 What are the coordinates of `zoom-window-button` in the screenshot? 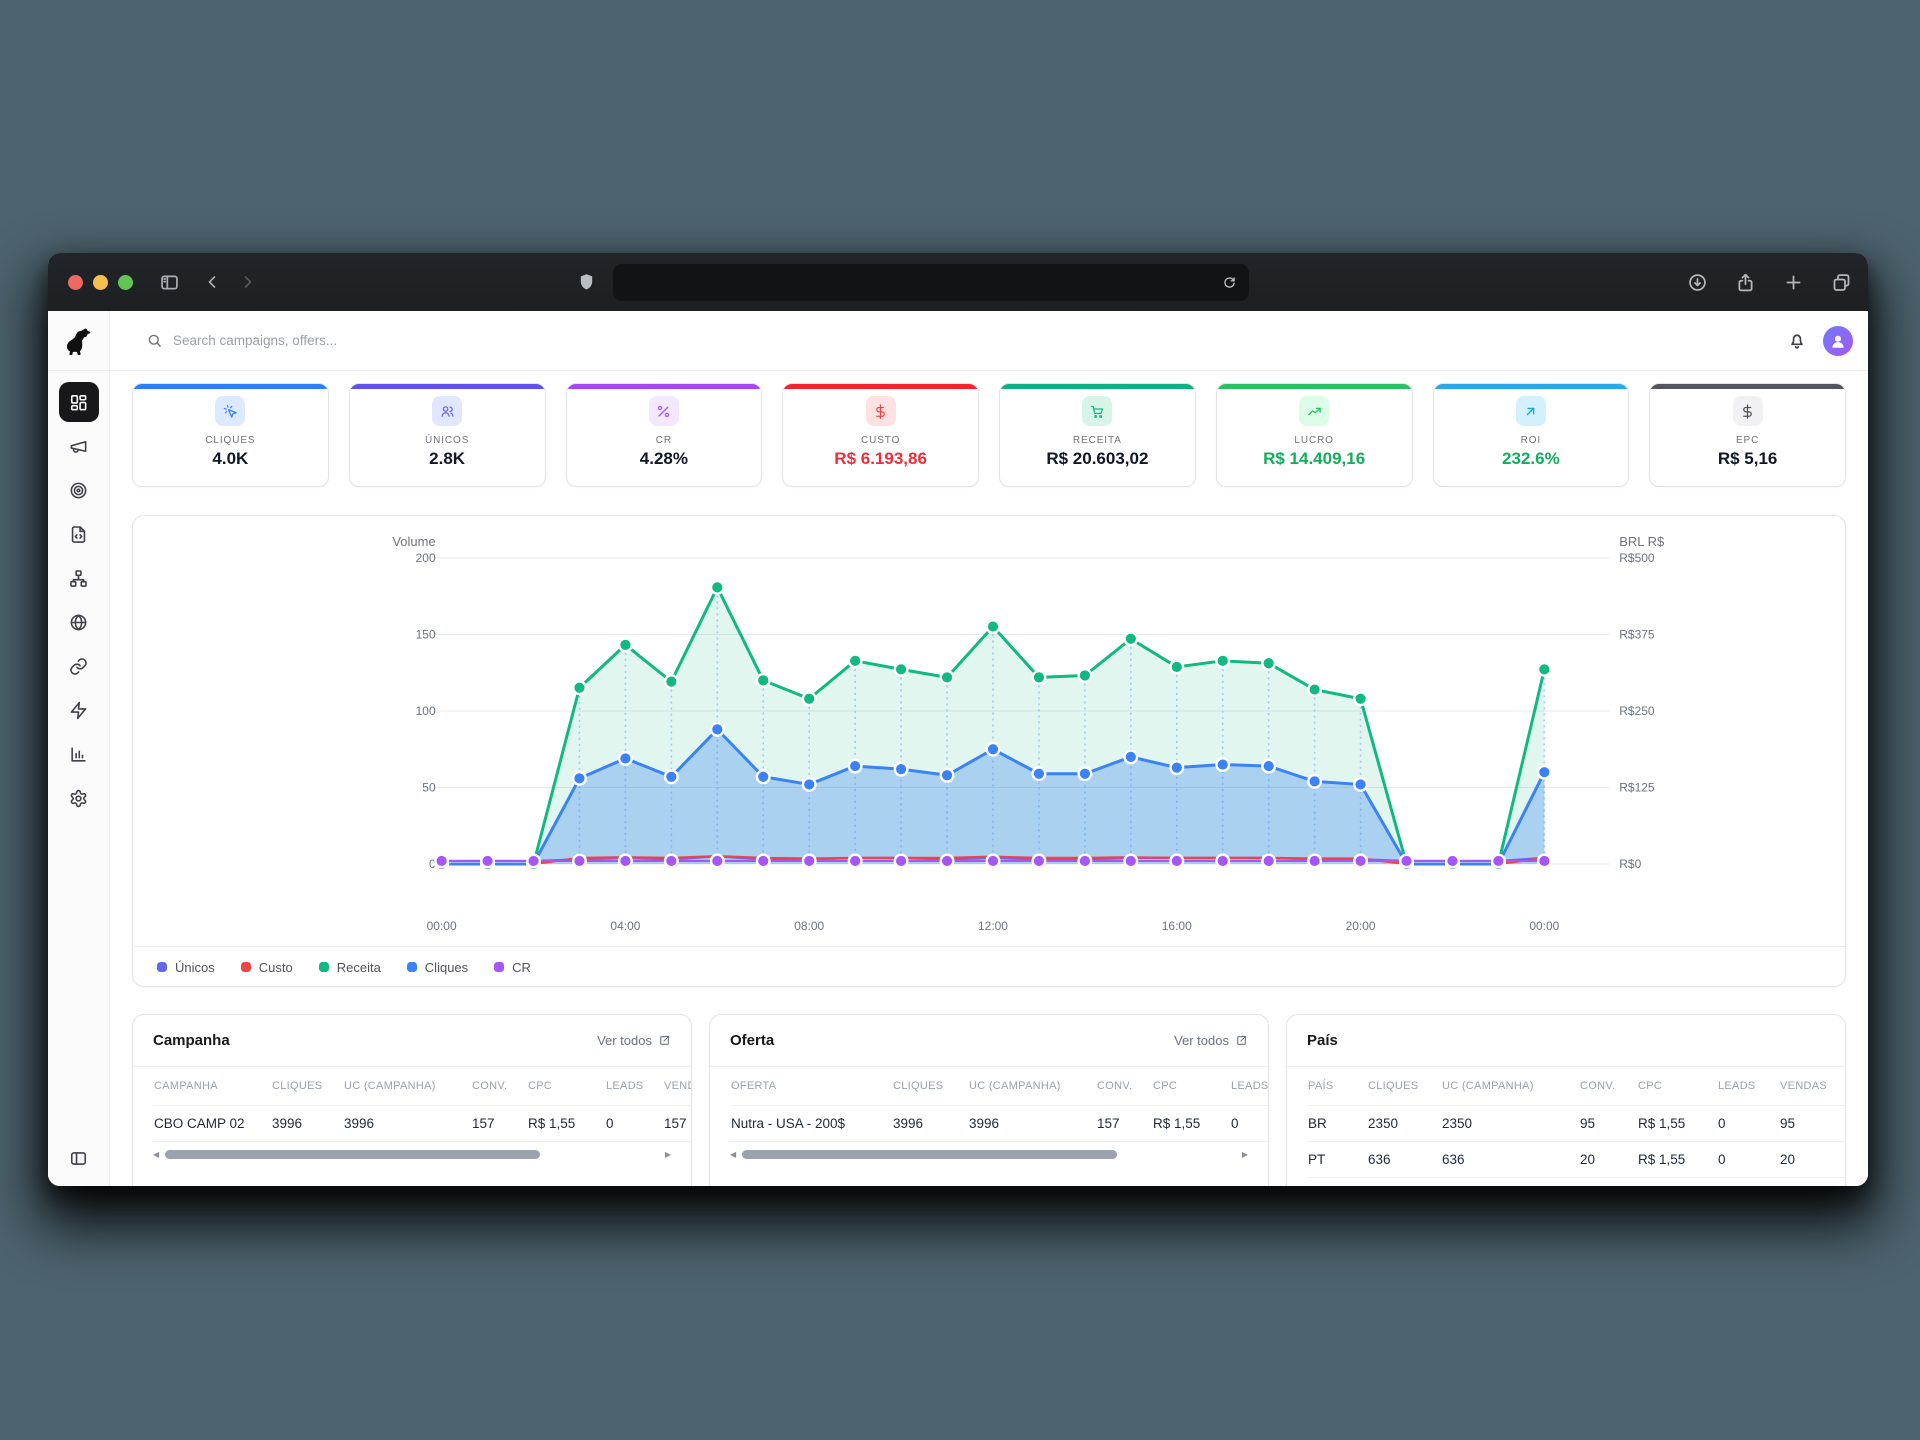 It's located at (125, 282).